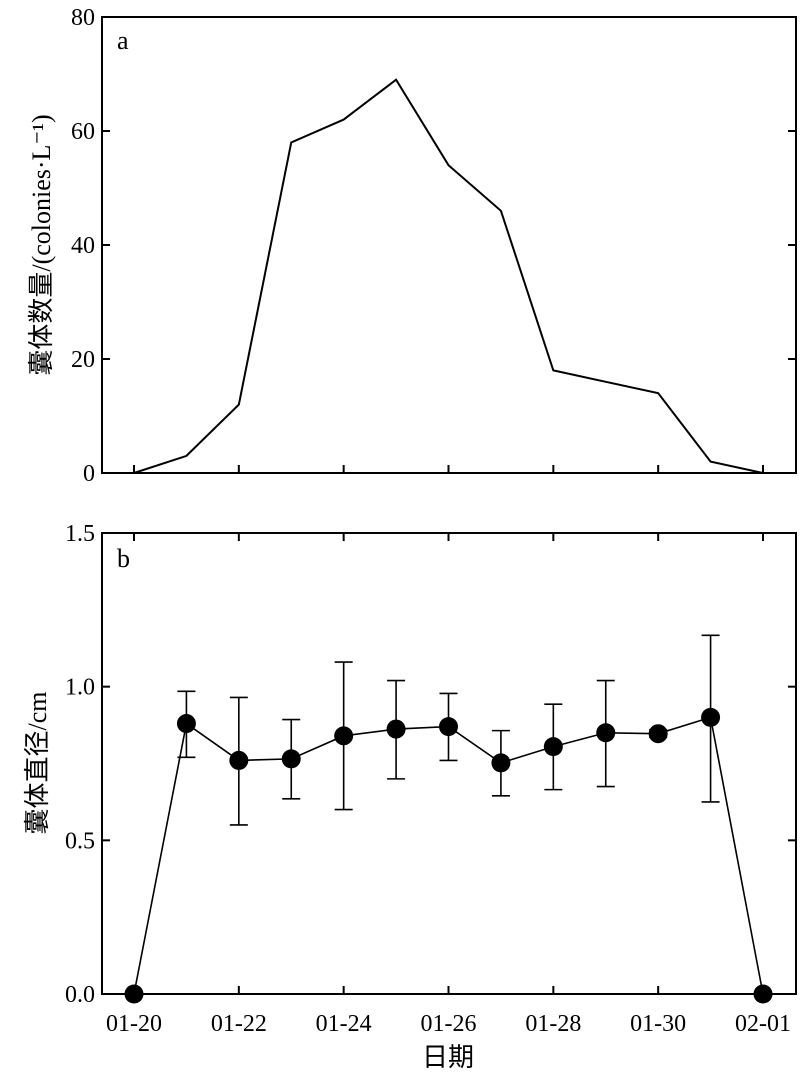 This screenshot has width=800, height=1082. What do you see at coordinates (239, 1024) in the screenshot?
I see `panel-b-x-tick-label: 01-22` at bounding box center [239, 1024].